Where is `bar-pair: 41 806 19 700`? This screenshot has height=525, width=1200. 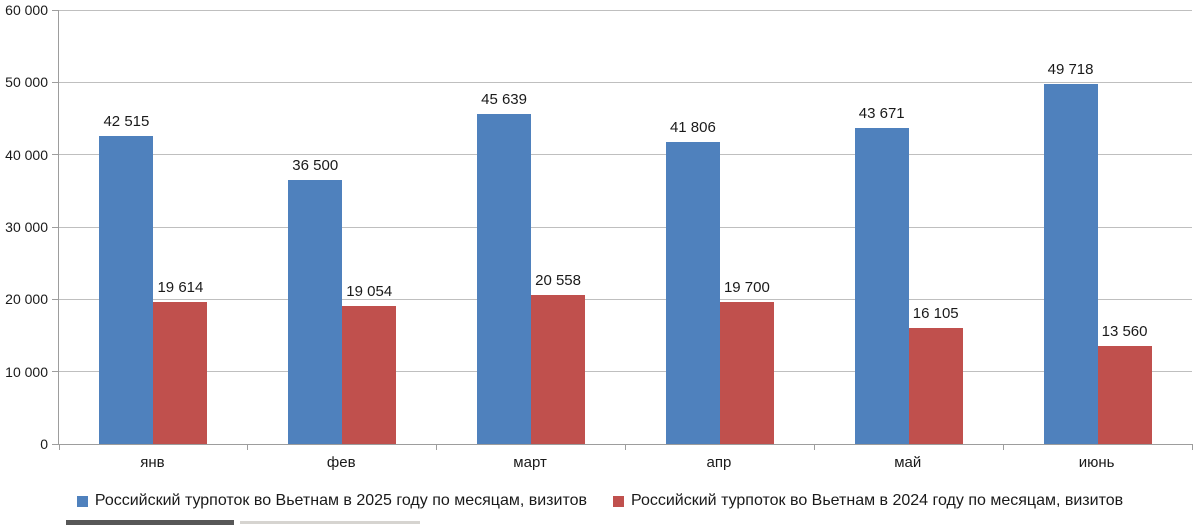
bar-pair: 41 806 19 700 is located at coordinates (719, 227).